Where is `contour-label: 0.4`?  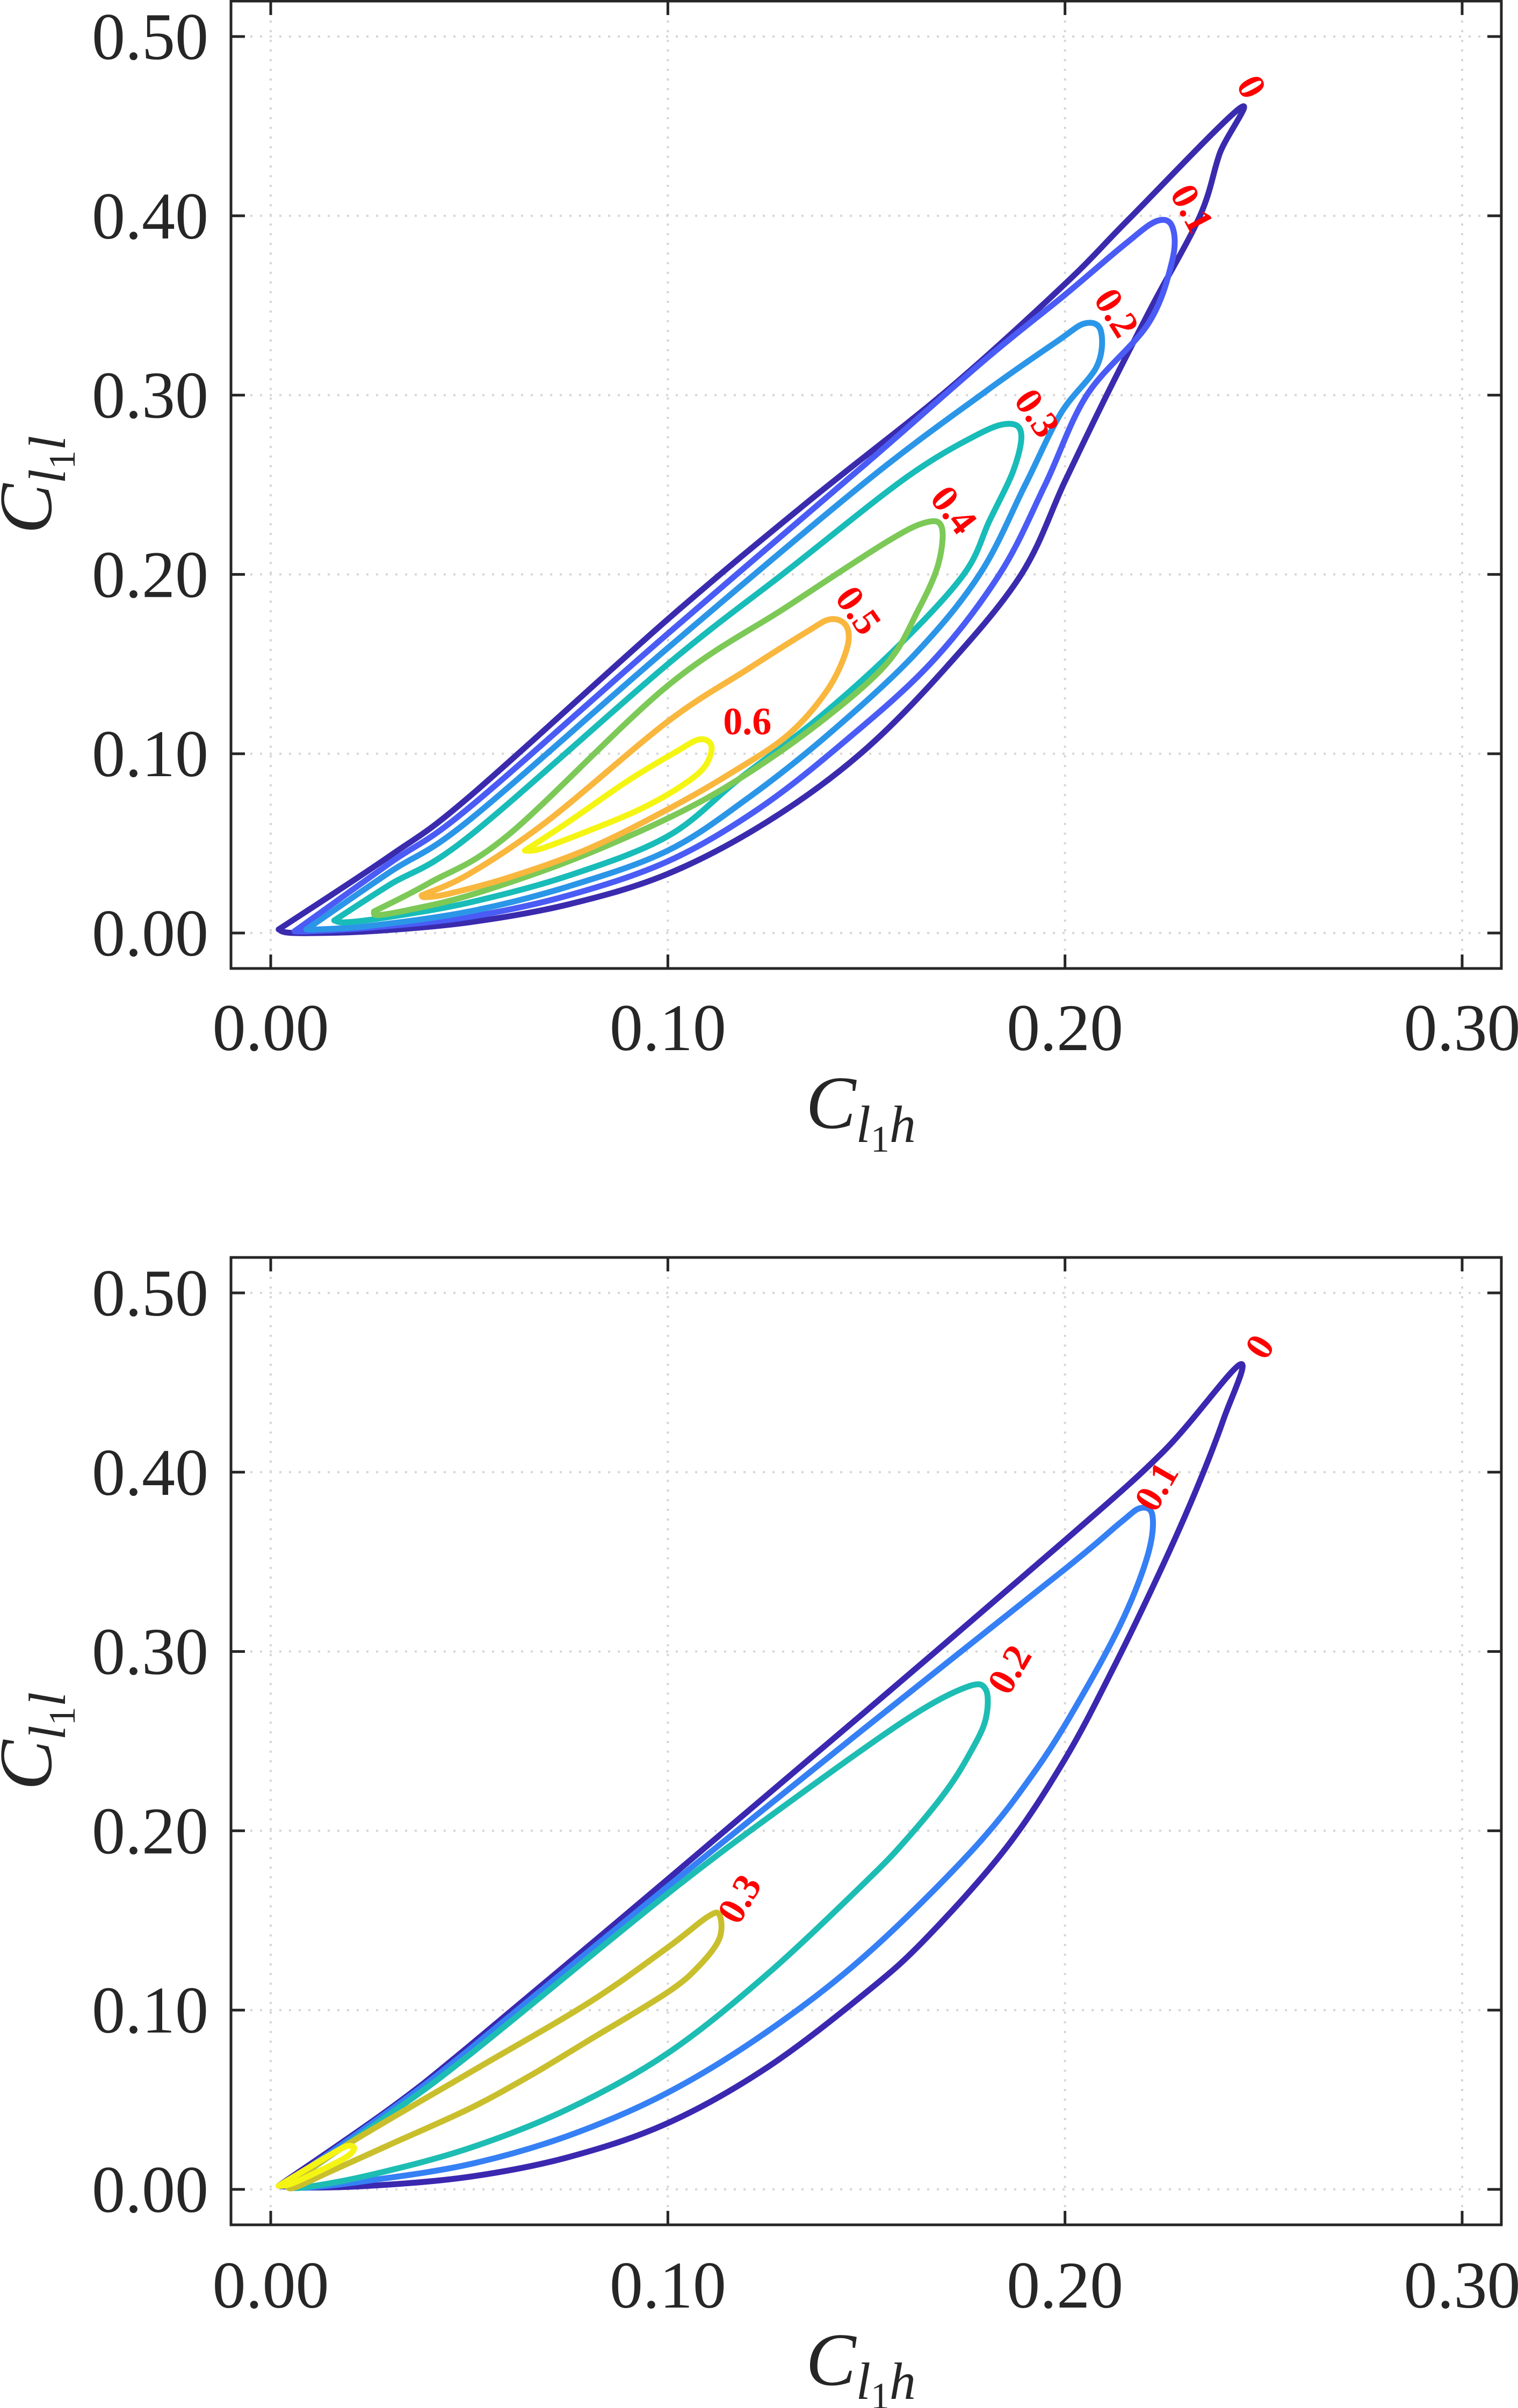
contour-label: 0.4 is located at coordinates (953, 510).